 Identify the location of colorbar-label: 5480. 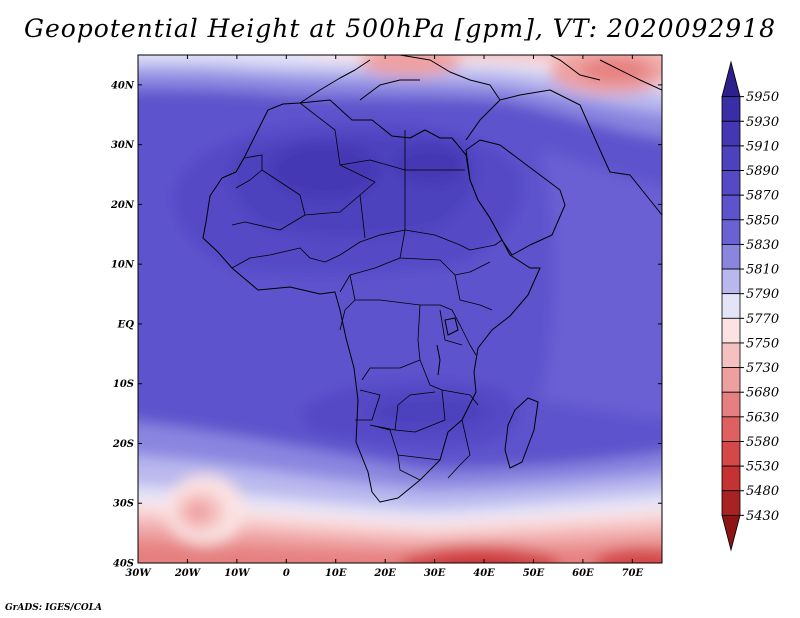
(762, 491).